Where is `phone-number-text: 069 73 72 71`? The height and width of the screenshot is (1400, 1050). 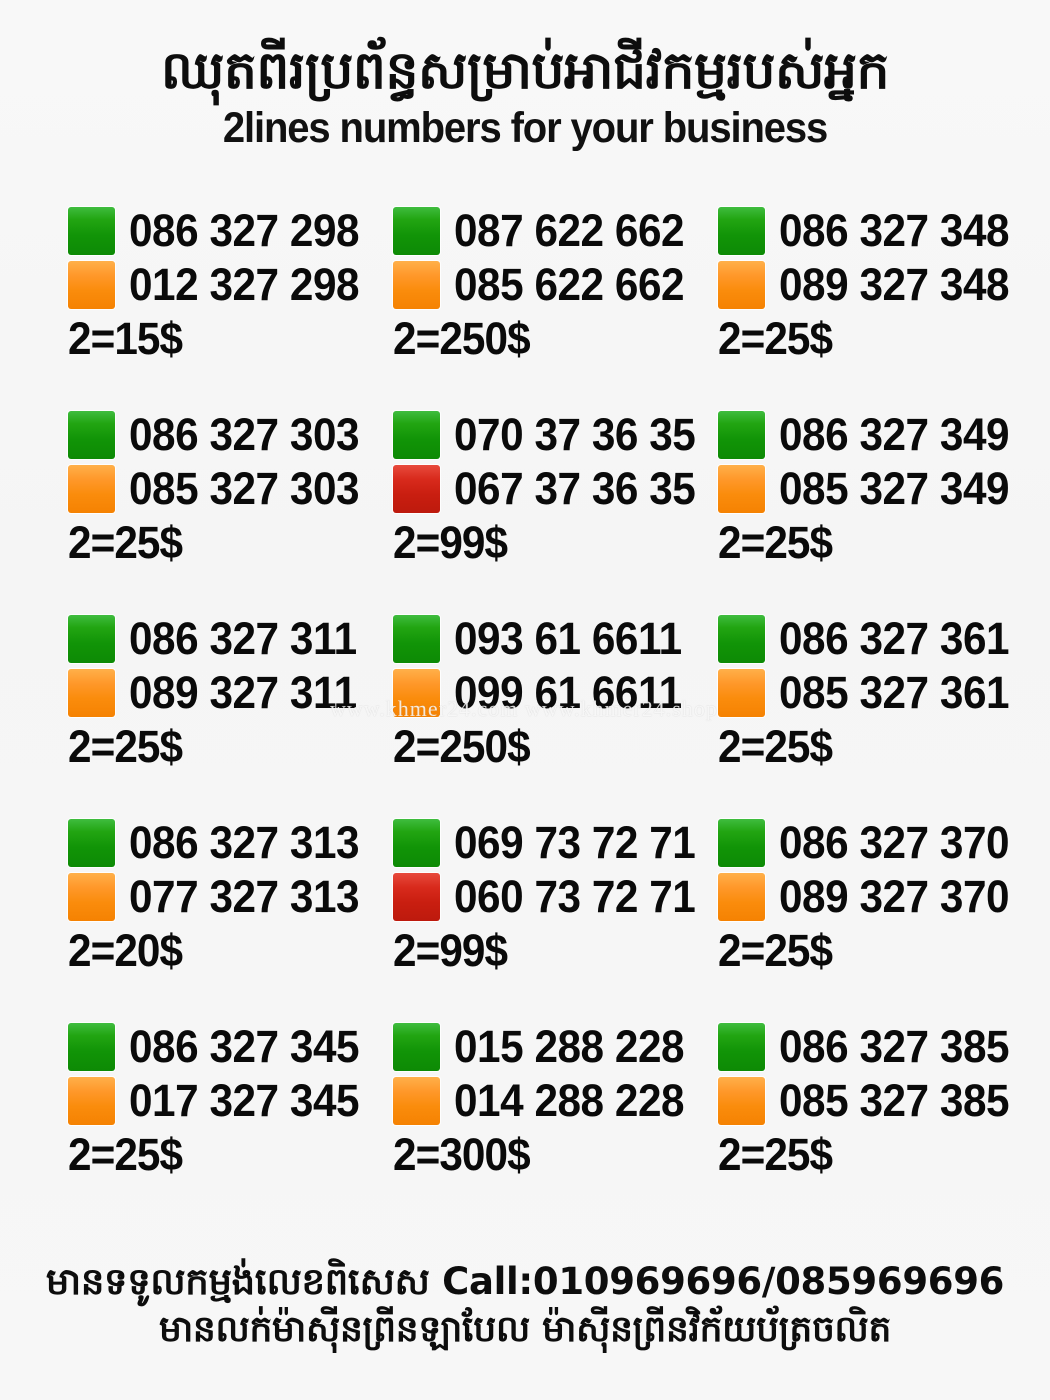 phone-number-text: 069 73 72 71 is located at coordinates (575, 842).